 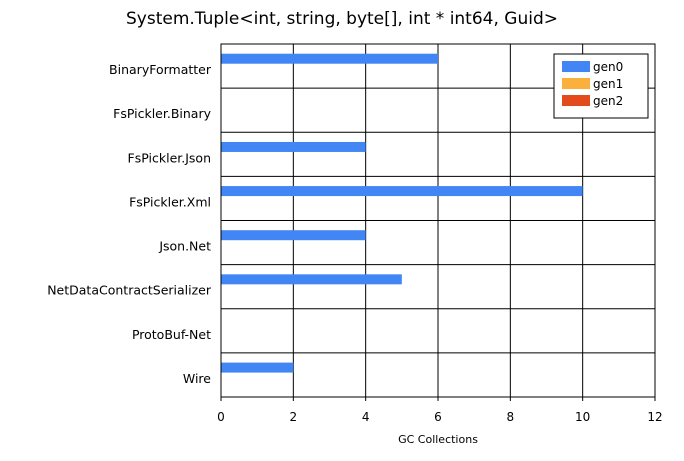 What do you see at coordinates (197, 378) in the screenshot?
I see `category-label: Wire` at bounding box center [197, 378].